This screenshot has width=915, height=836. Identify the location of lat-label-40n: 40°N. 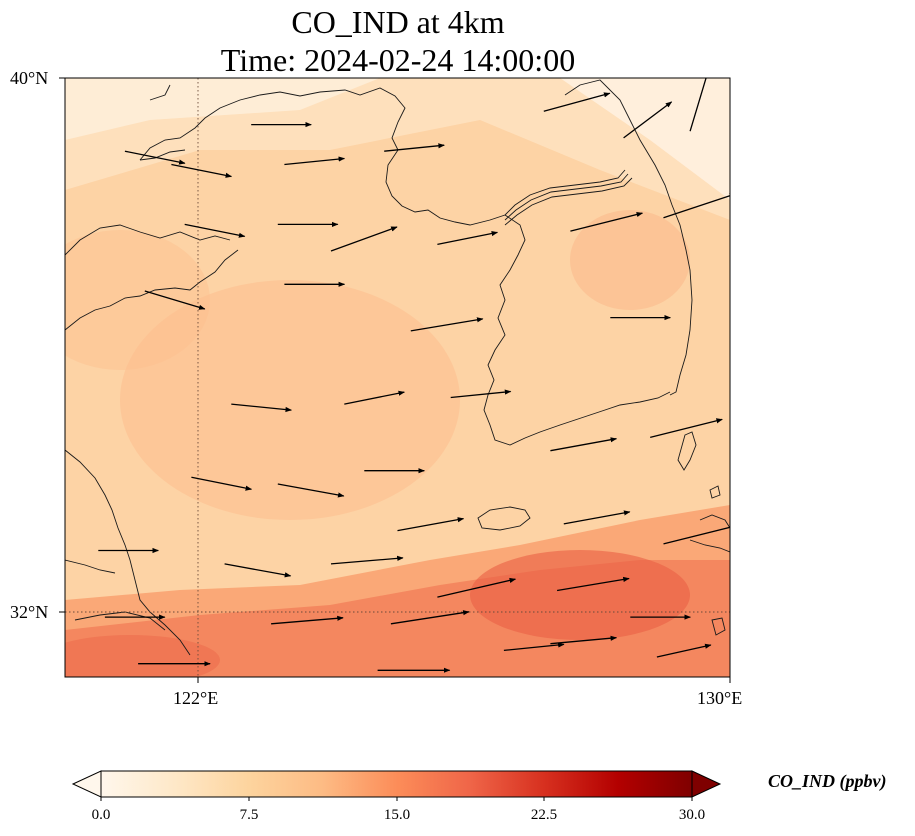
(29, 78).